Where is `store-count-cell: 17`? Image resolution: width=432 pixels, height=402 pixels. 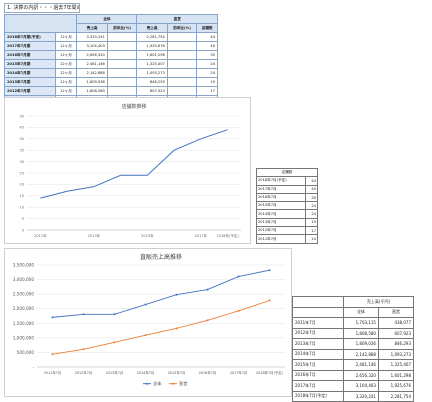
store-count-cell: 17 is located at coordinates (207, 91).